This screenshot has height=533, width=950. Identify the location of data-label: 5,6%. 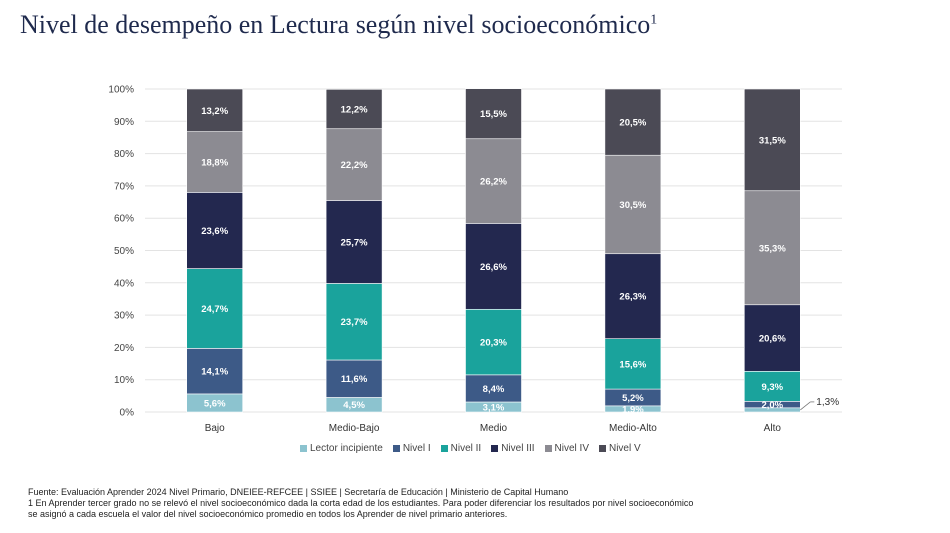
(215, 403).